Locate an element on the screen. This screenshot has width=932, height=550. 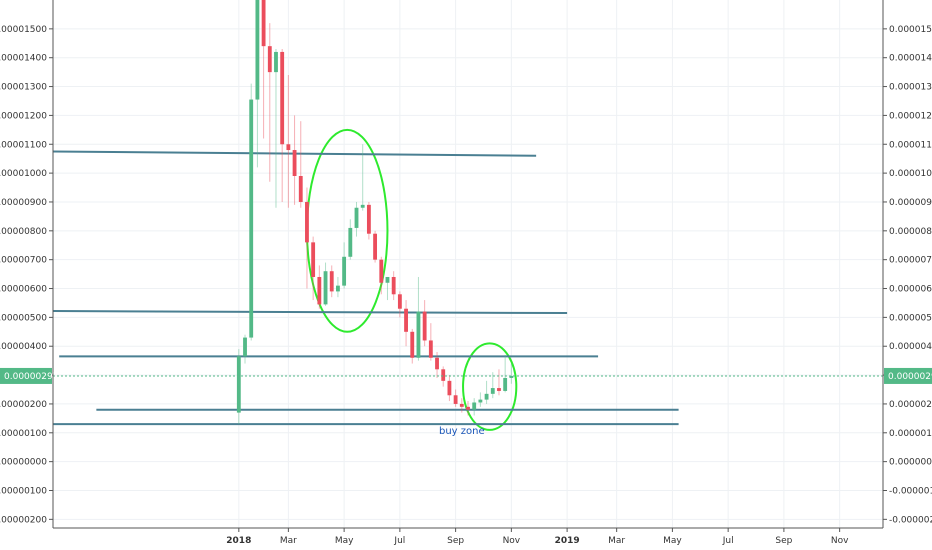
y-tick-label-left: 0.00000500 is located at coordinates (23, 318).